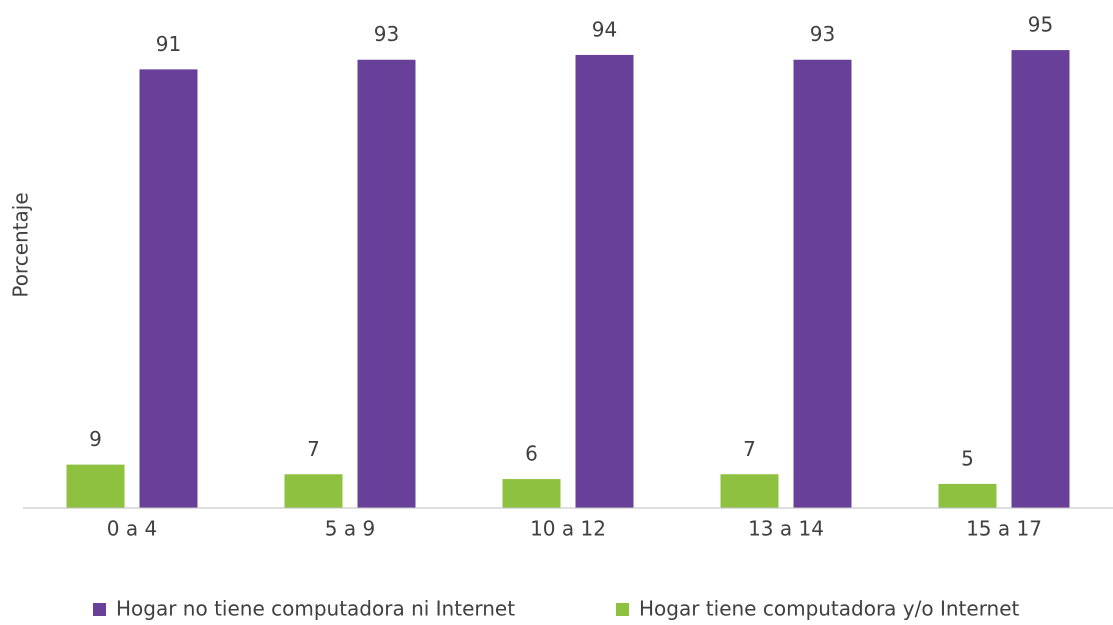  I want to click on x-tick-label: 10 a 12, so click(568, 529).